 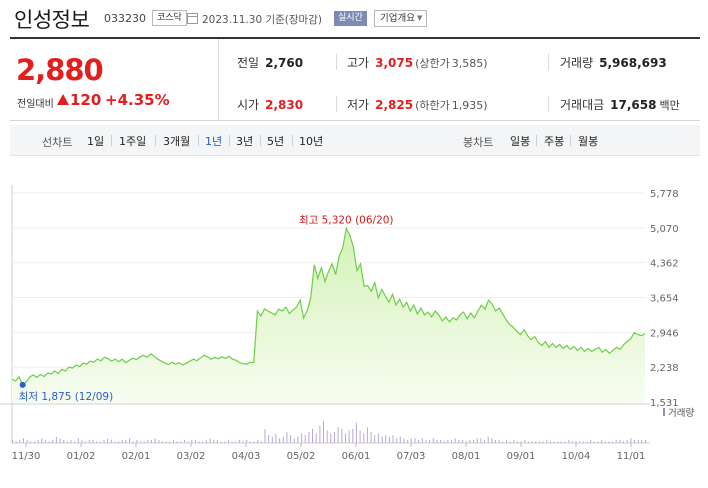 I want to click on tab-weekly: 주봉, so click(x=554, y=141).